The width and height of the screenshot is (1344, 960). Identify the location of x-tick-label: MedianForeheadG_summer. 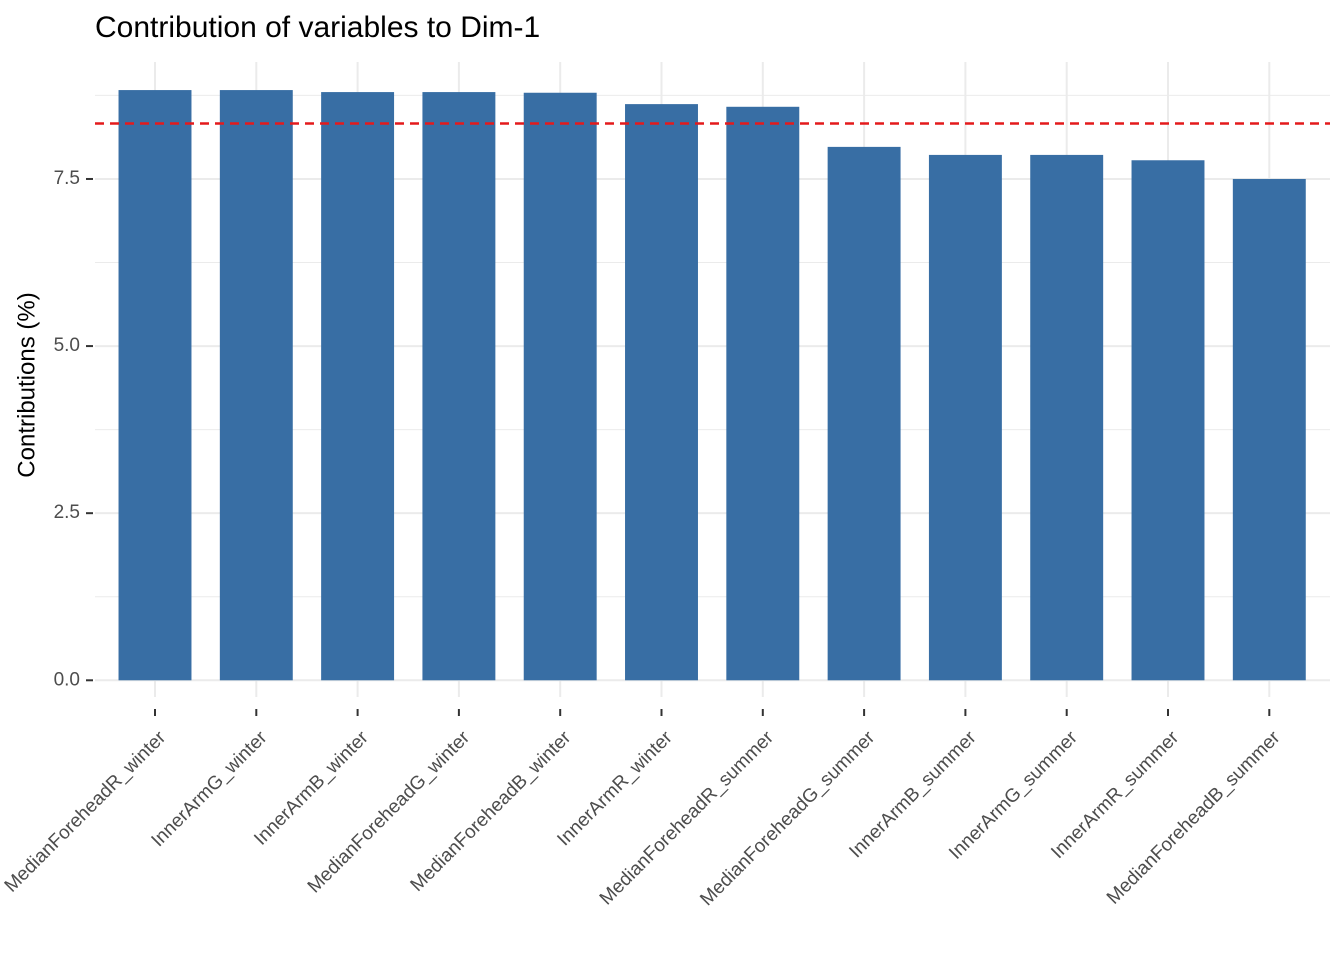
(787, 818).